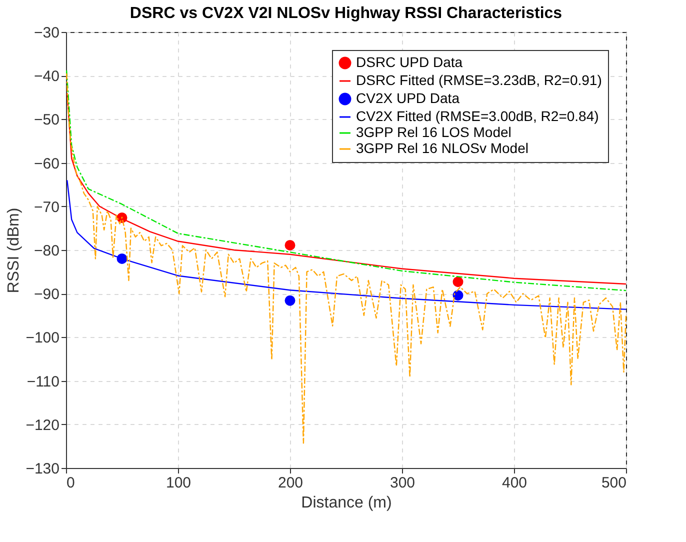  Describe the element at coordinates (43, 425) in the screenshot. I see `y-tick-label: −120` at that location.